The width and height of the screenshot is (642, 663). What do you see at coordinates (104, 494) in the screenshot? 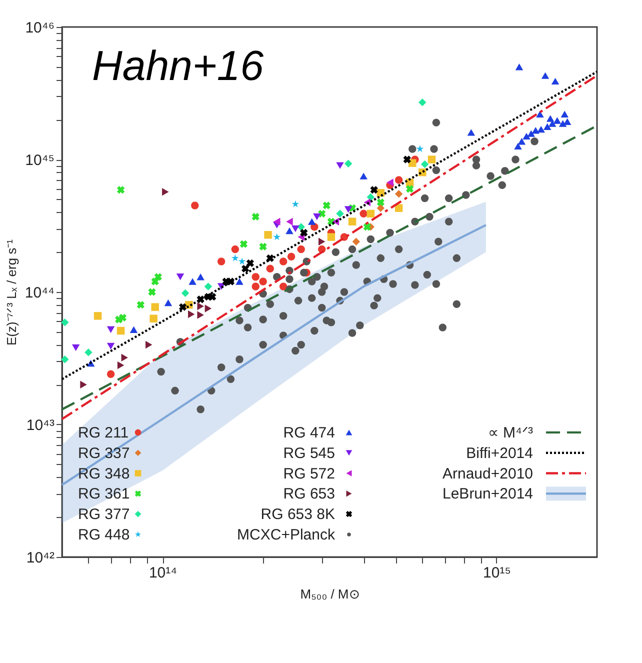
I see `legend-label: RG 361` at bounding box center [104, 494].